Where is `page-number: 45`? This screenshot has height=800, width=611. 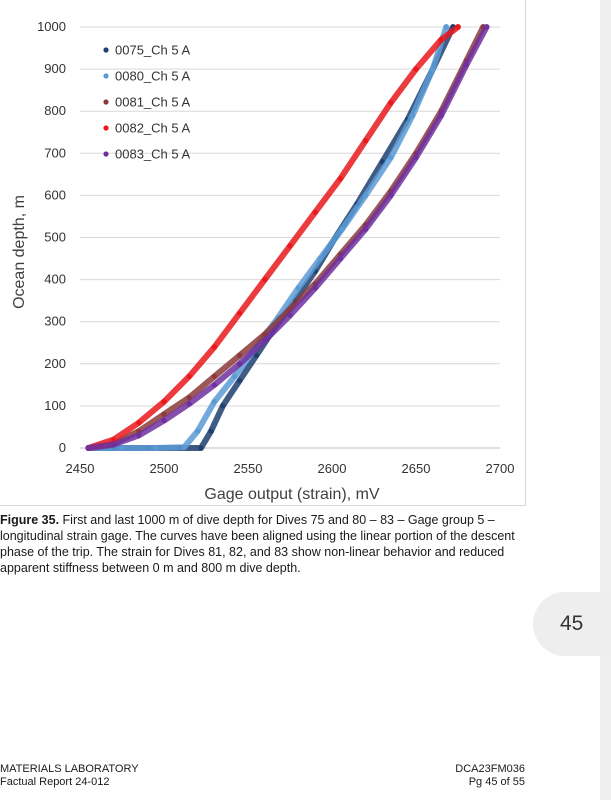
page-number: 45 is located at coordinates (572, 623).